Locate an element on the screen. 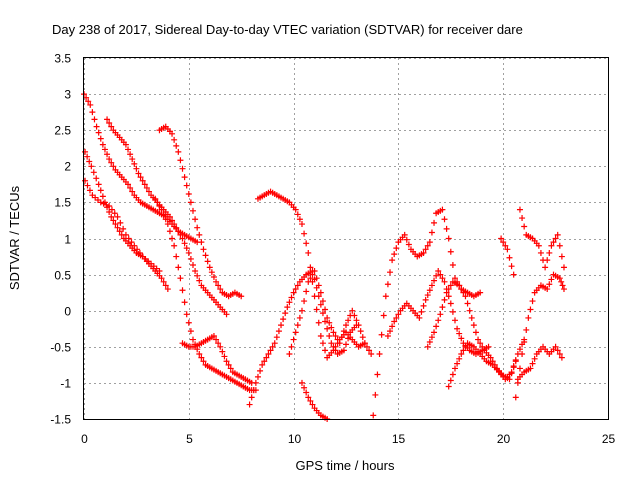  y-tick-label: 3.5 is located at coordinates (62, 59).